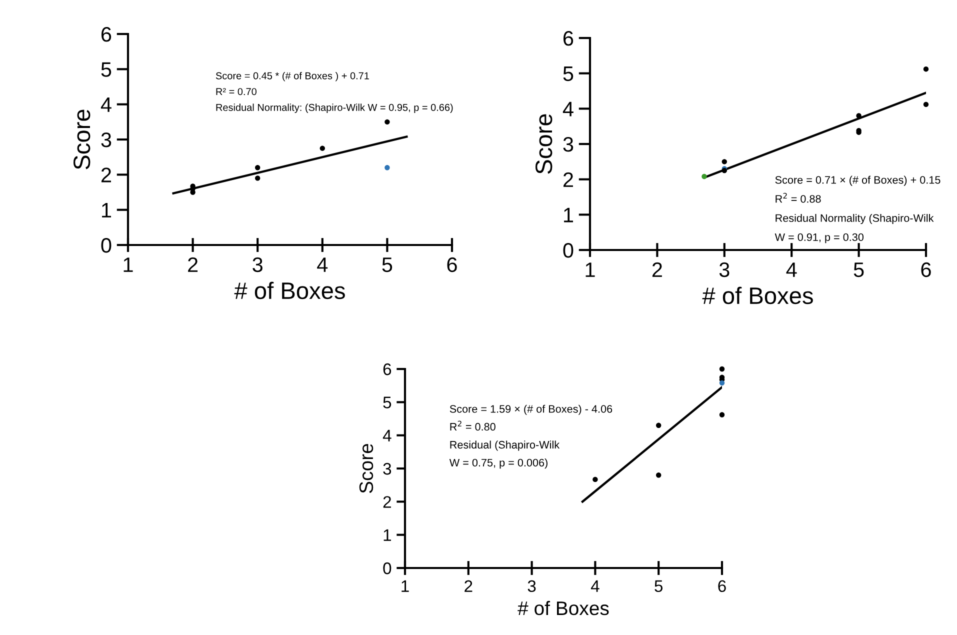  Describe the element at coordinates (236, 92) in the screenshot. I see `annotation: R² = 0.70` at that location.